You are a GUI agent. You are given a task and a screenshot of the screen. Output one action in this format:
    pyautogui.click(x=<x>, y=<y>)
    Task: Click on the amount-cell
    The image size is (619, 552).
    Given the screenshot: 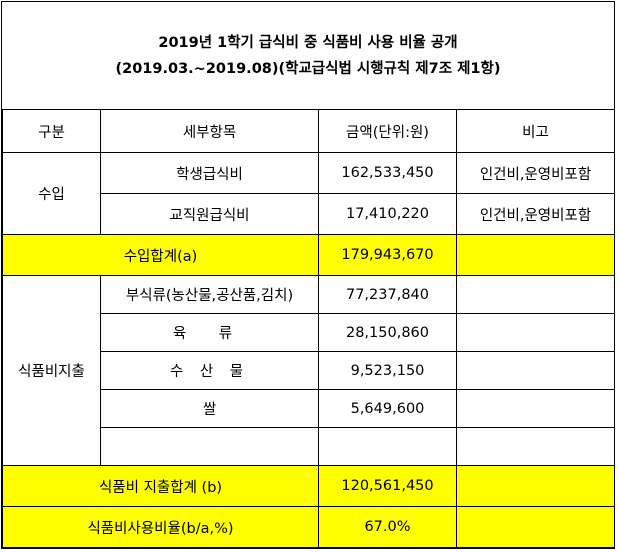 What is the action you would take?
    pyautogui.click(x=387, y=446)
    